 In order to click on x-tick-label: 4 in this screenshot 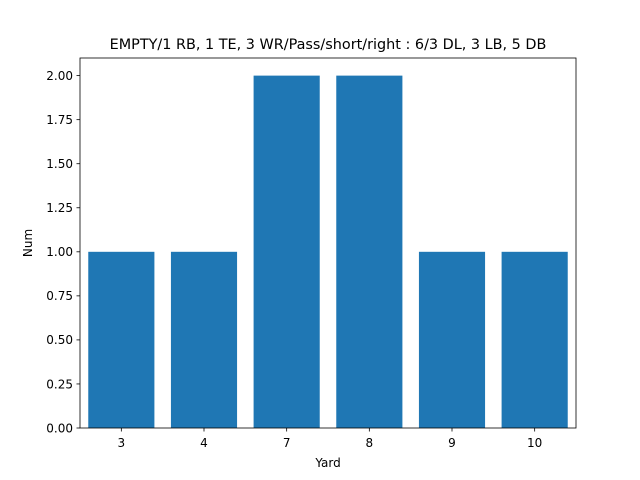, I will do `click(204, 443)`.